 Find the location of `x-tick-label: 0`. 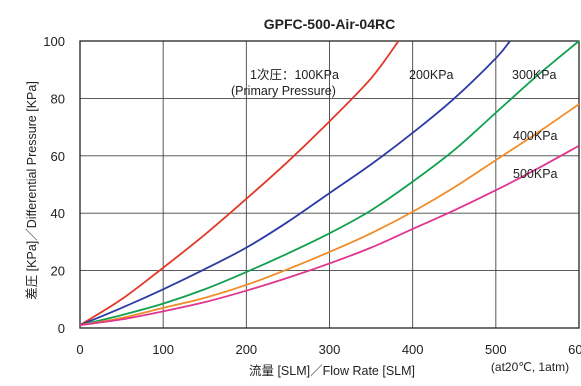

x-tick-label: 0 is located at coordinates (79, 349).